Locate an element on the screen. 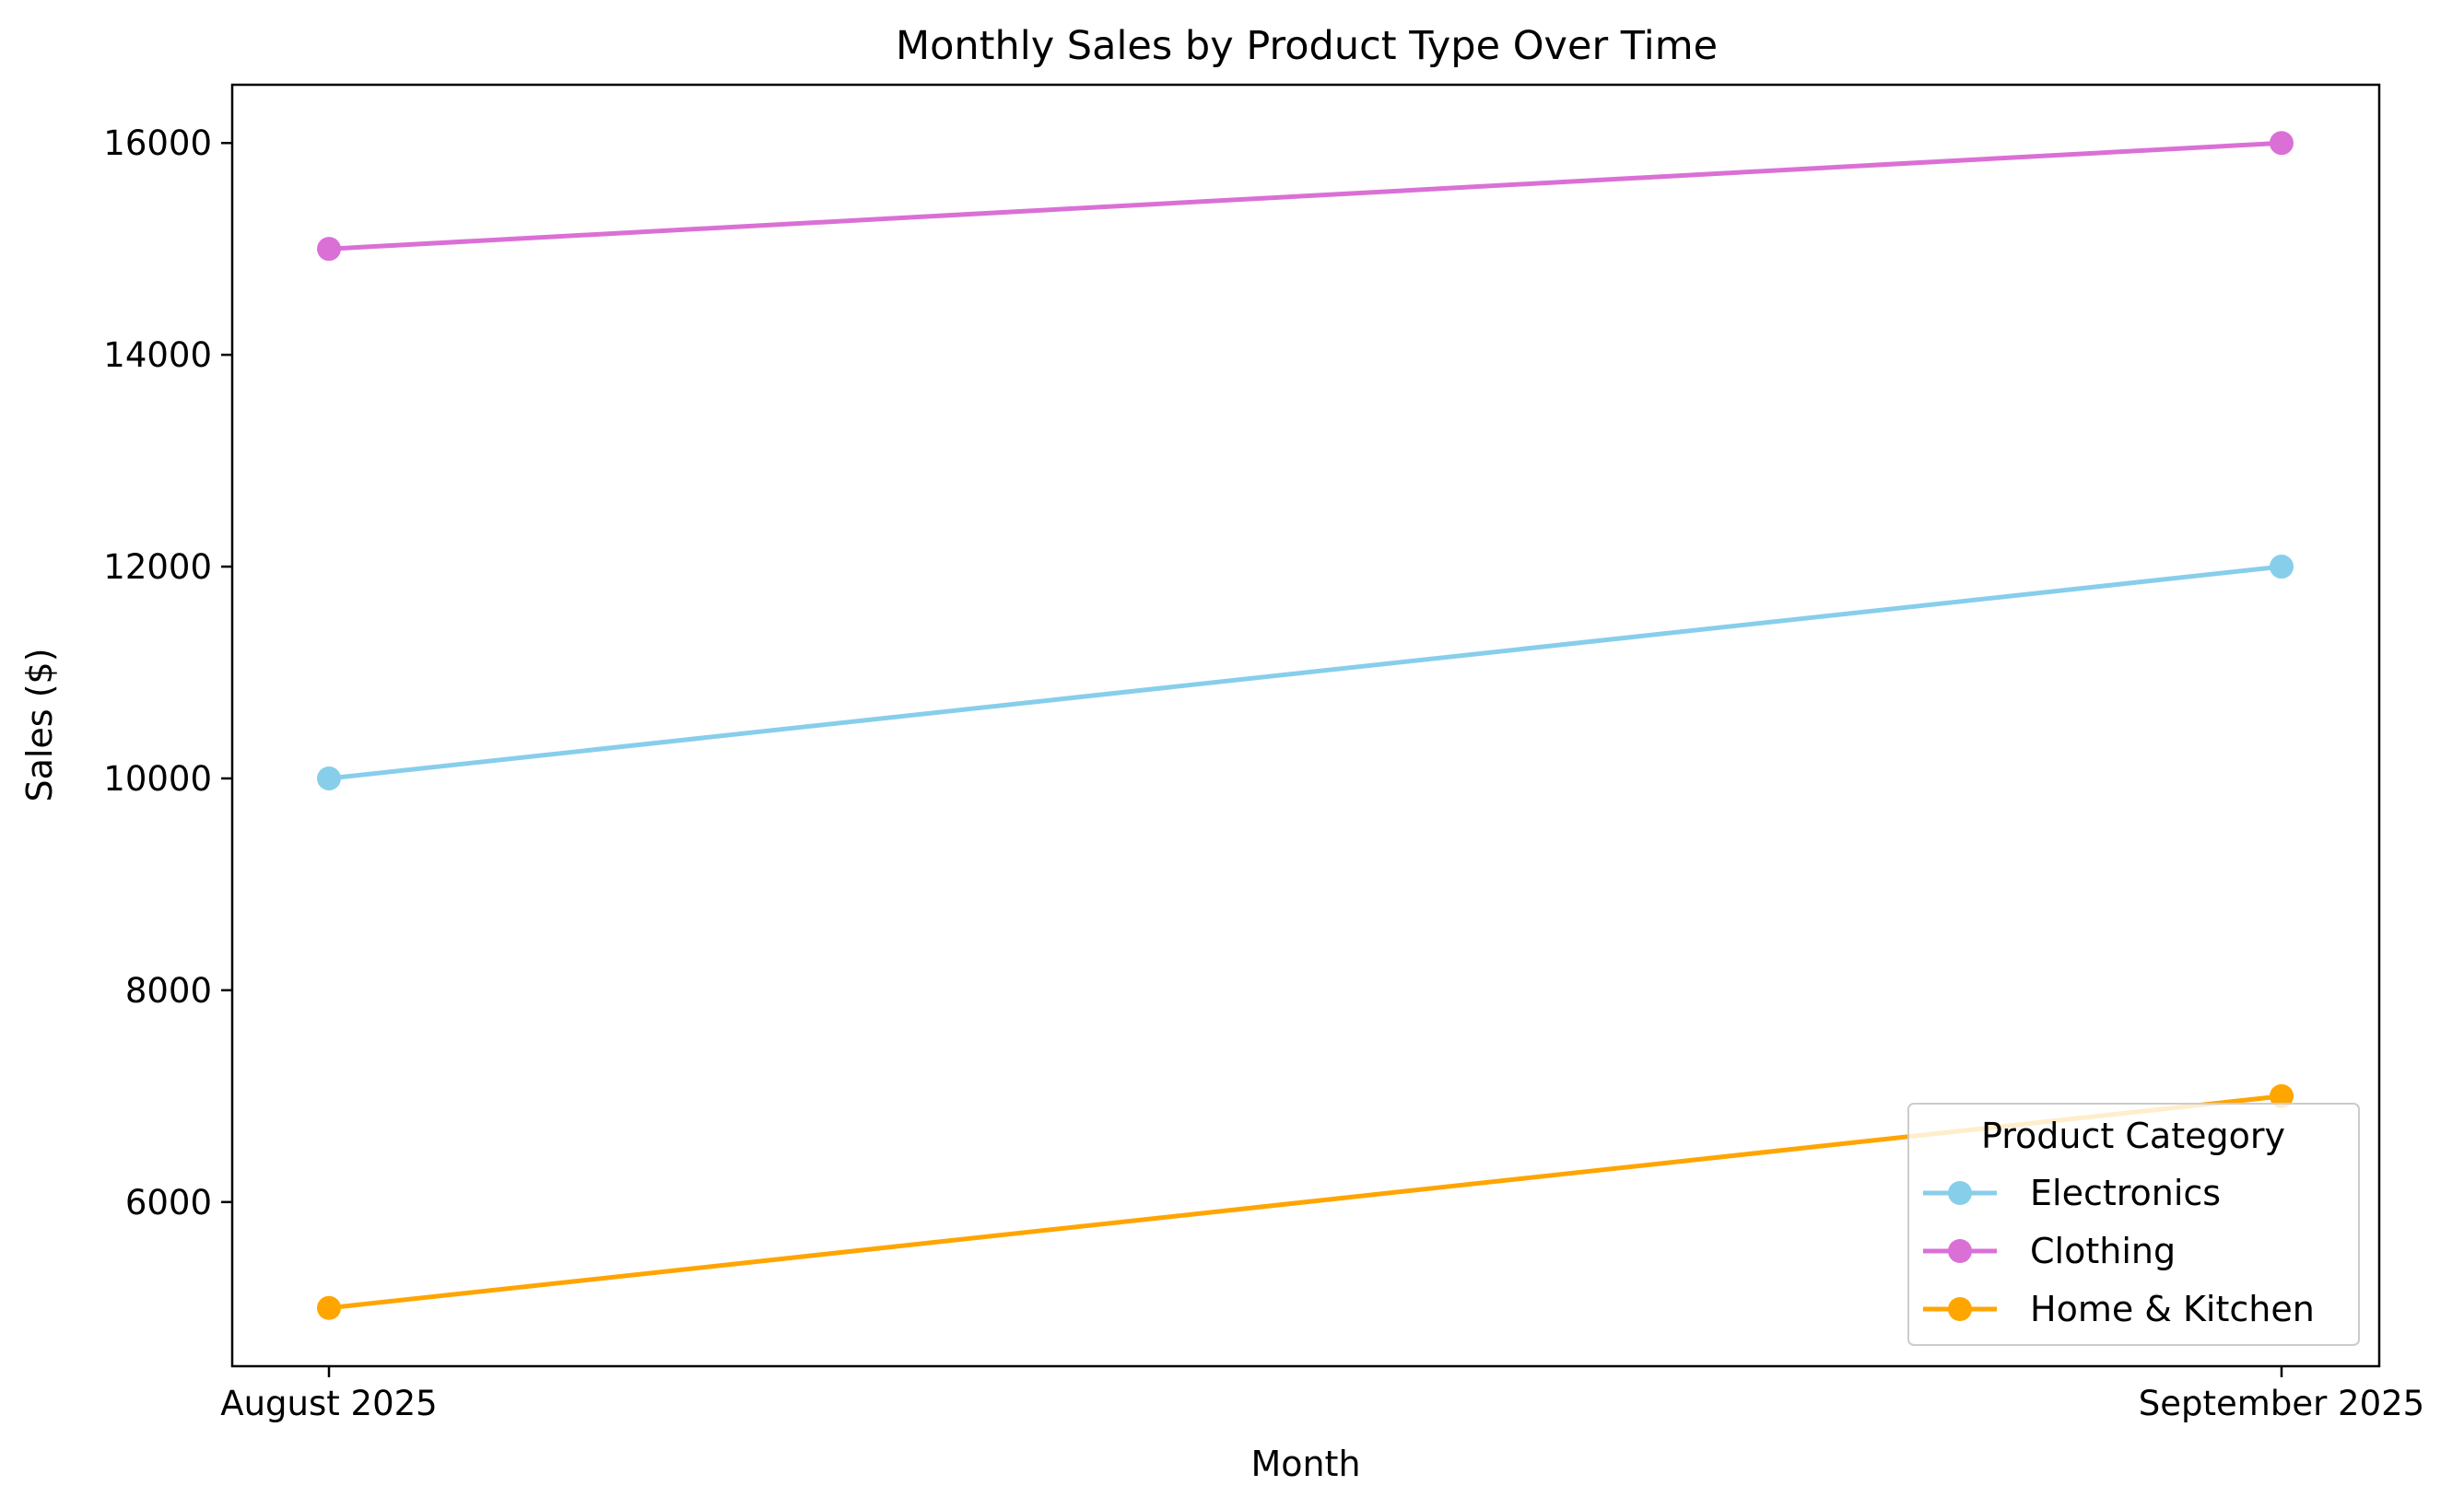 The image size is (2464, 1509). y-axis-label: Sales ($) is located at coordinates (39, 725).